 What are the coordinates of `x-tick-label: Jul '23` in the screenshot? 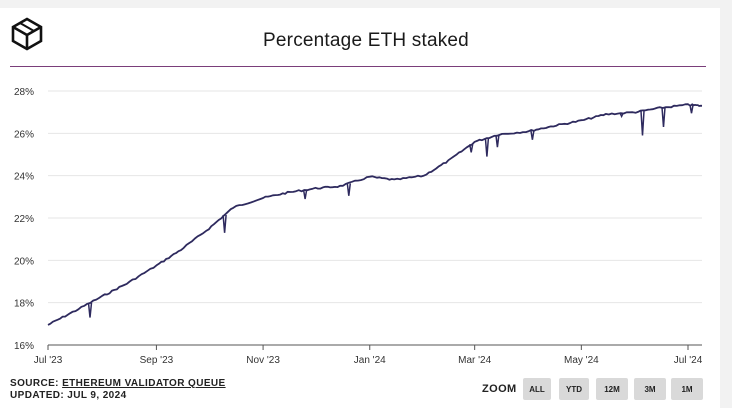 It's located at (48, 360).